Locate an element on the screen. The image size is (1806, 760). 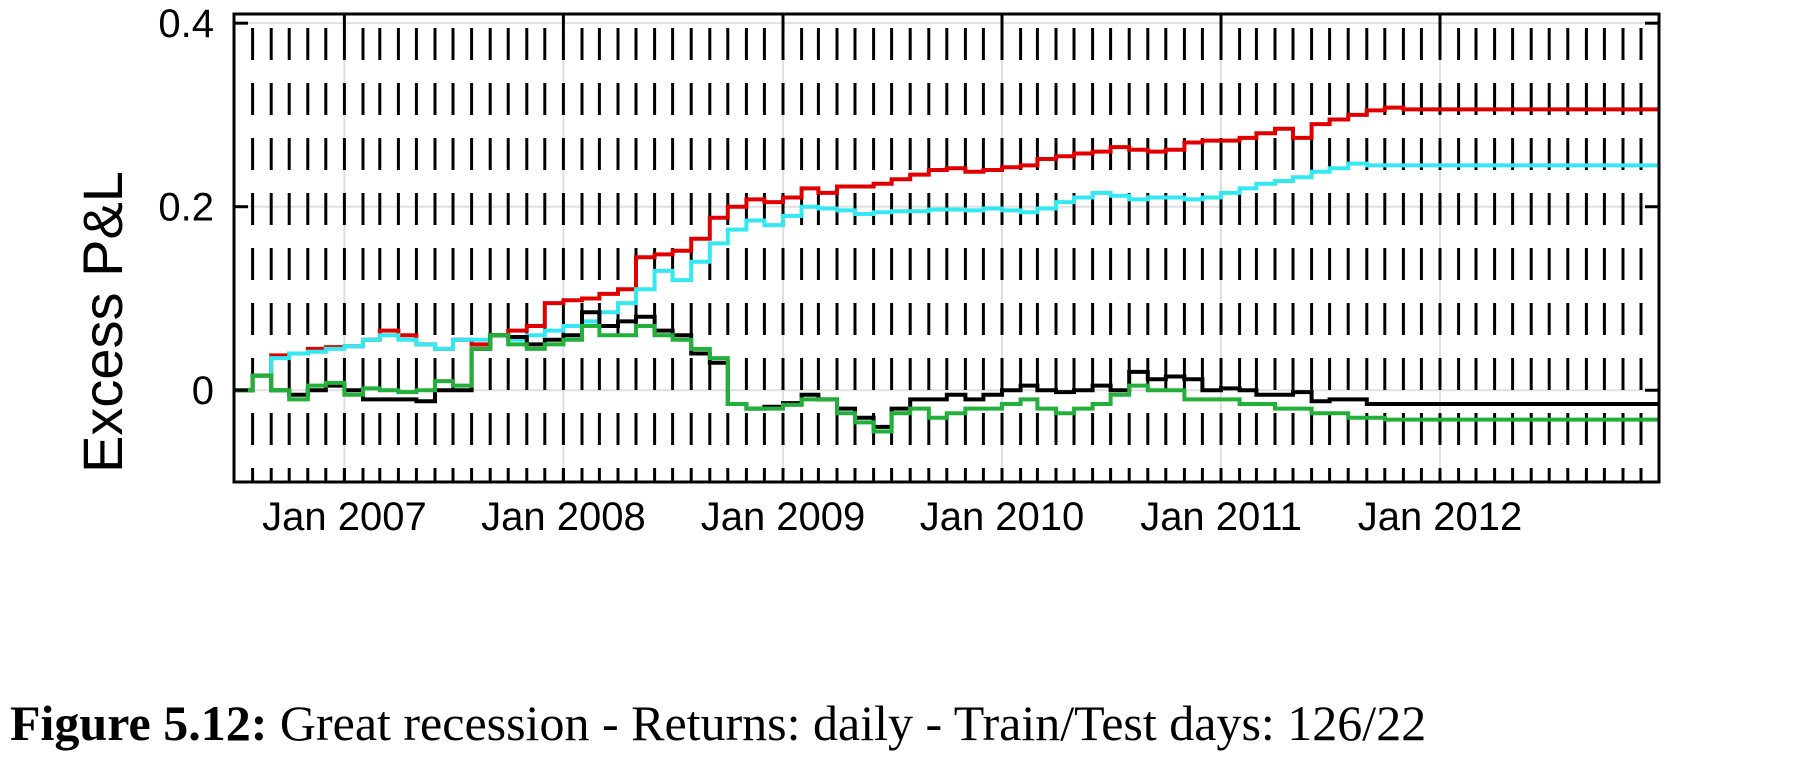
y-axis-label: Excess P&L is located at coordinates (102, 322).